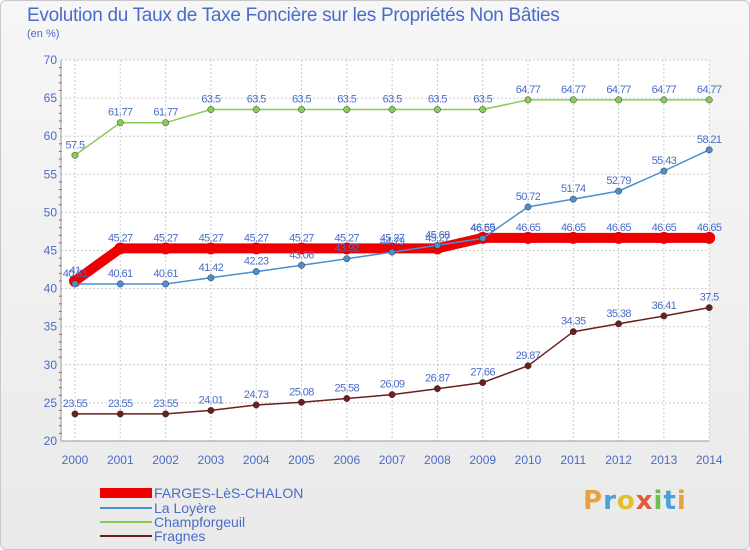 Image resolution: width=750 pixels, height=550 pixels. What do you see at coordinates (618, 460) in the screenshot?
I see `x-tick-label: 2012` at bounding box center [618, 460].